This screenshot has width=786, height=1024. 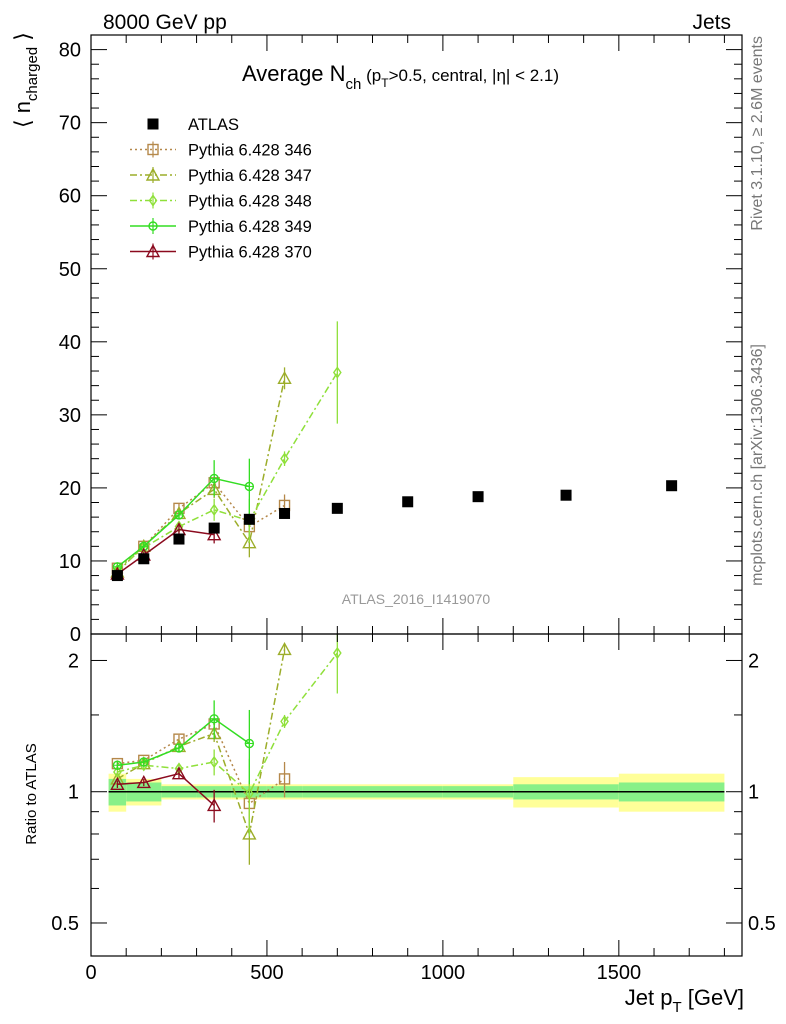 What do you see at coordinates (166, 789) in the screenshot?
I see `pythia-6-428-370-ratio-line` at bounding box center [166, 789].